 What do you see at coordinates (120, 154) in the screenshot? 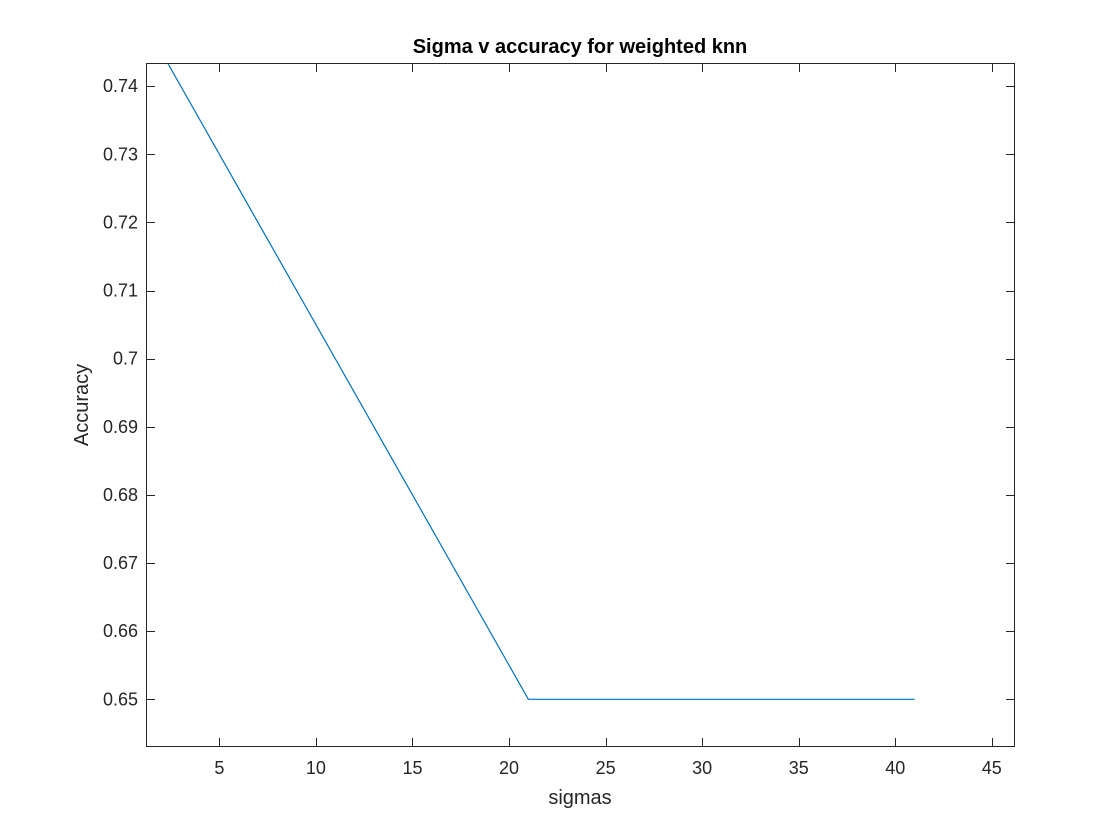
I see `y-tick-label: 0.73` at bounding box center [120, 154].